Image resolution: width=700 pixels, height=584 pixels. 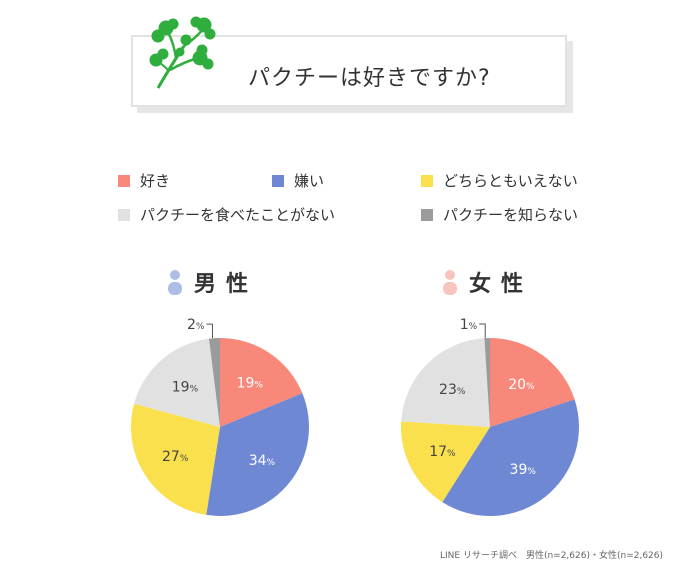 What do you see at coordinates (442, 452) in the screenshot?
I see `data-label-neutral: 17%` at bounding box center [442, 452].